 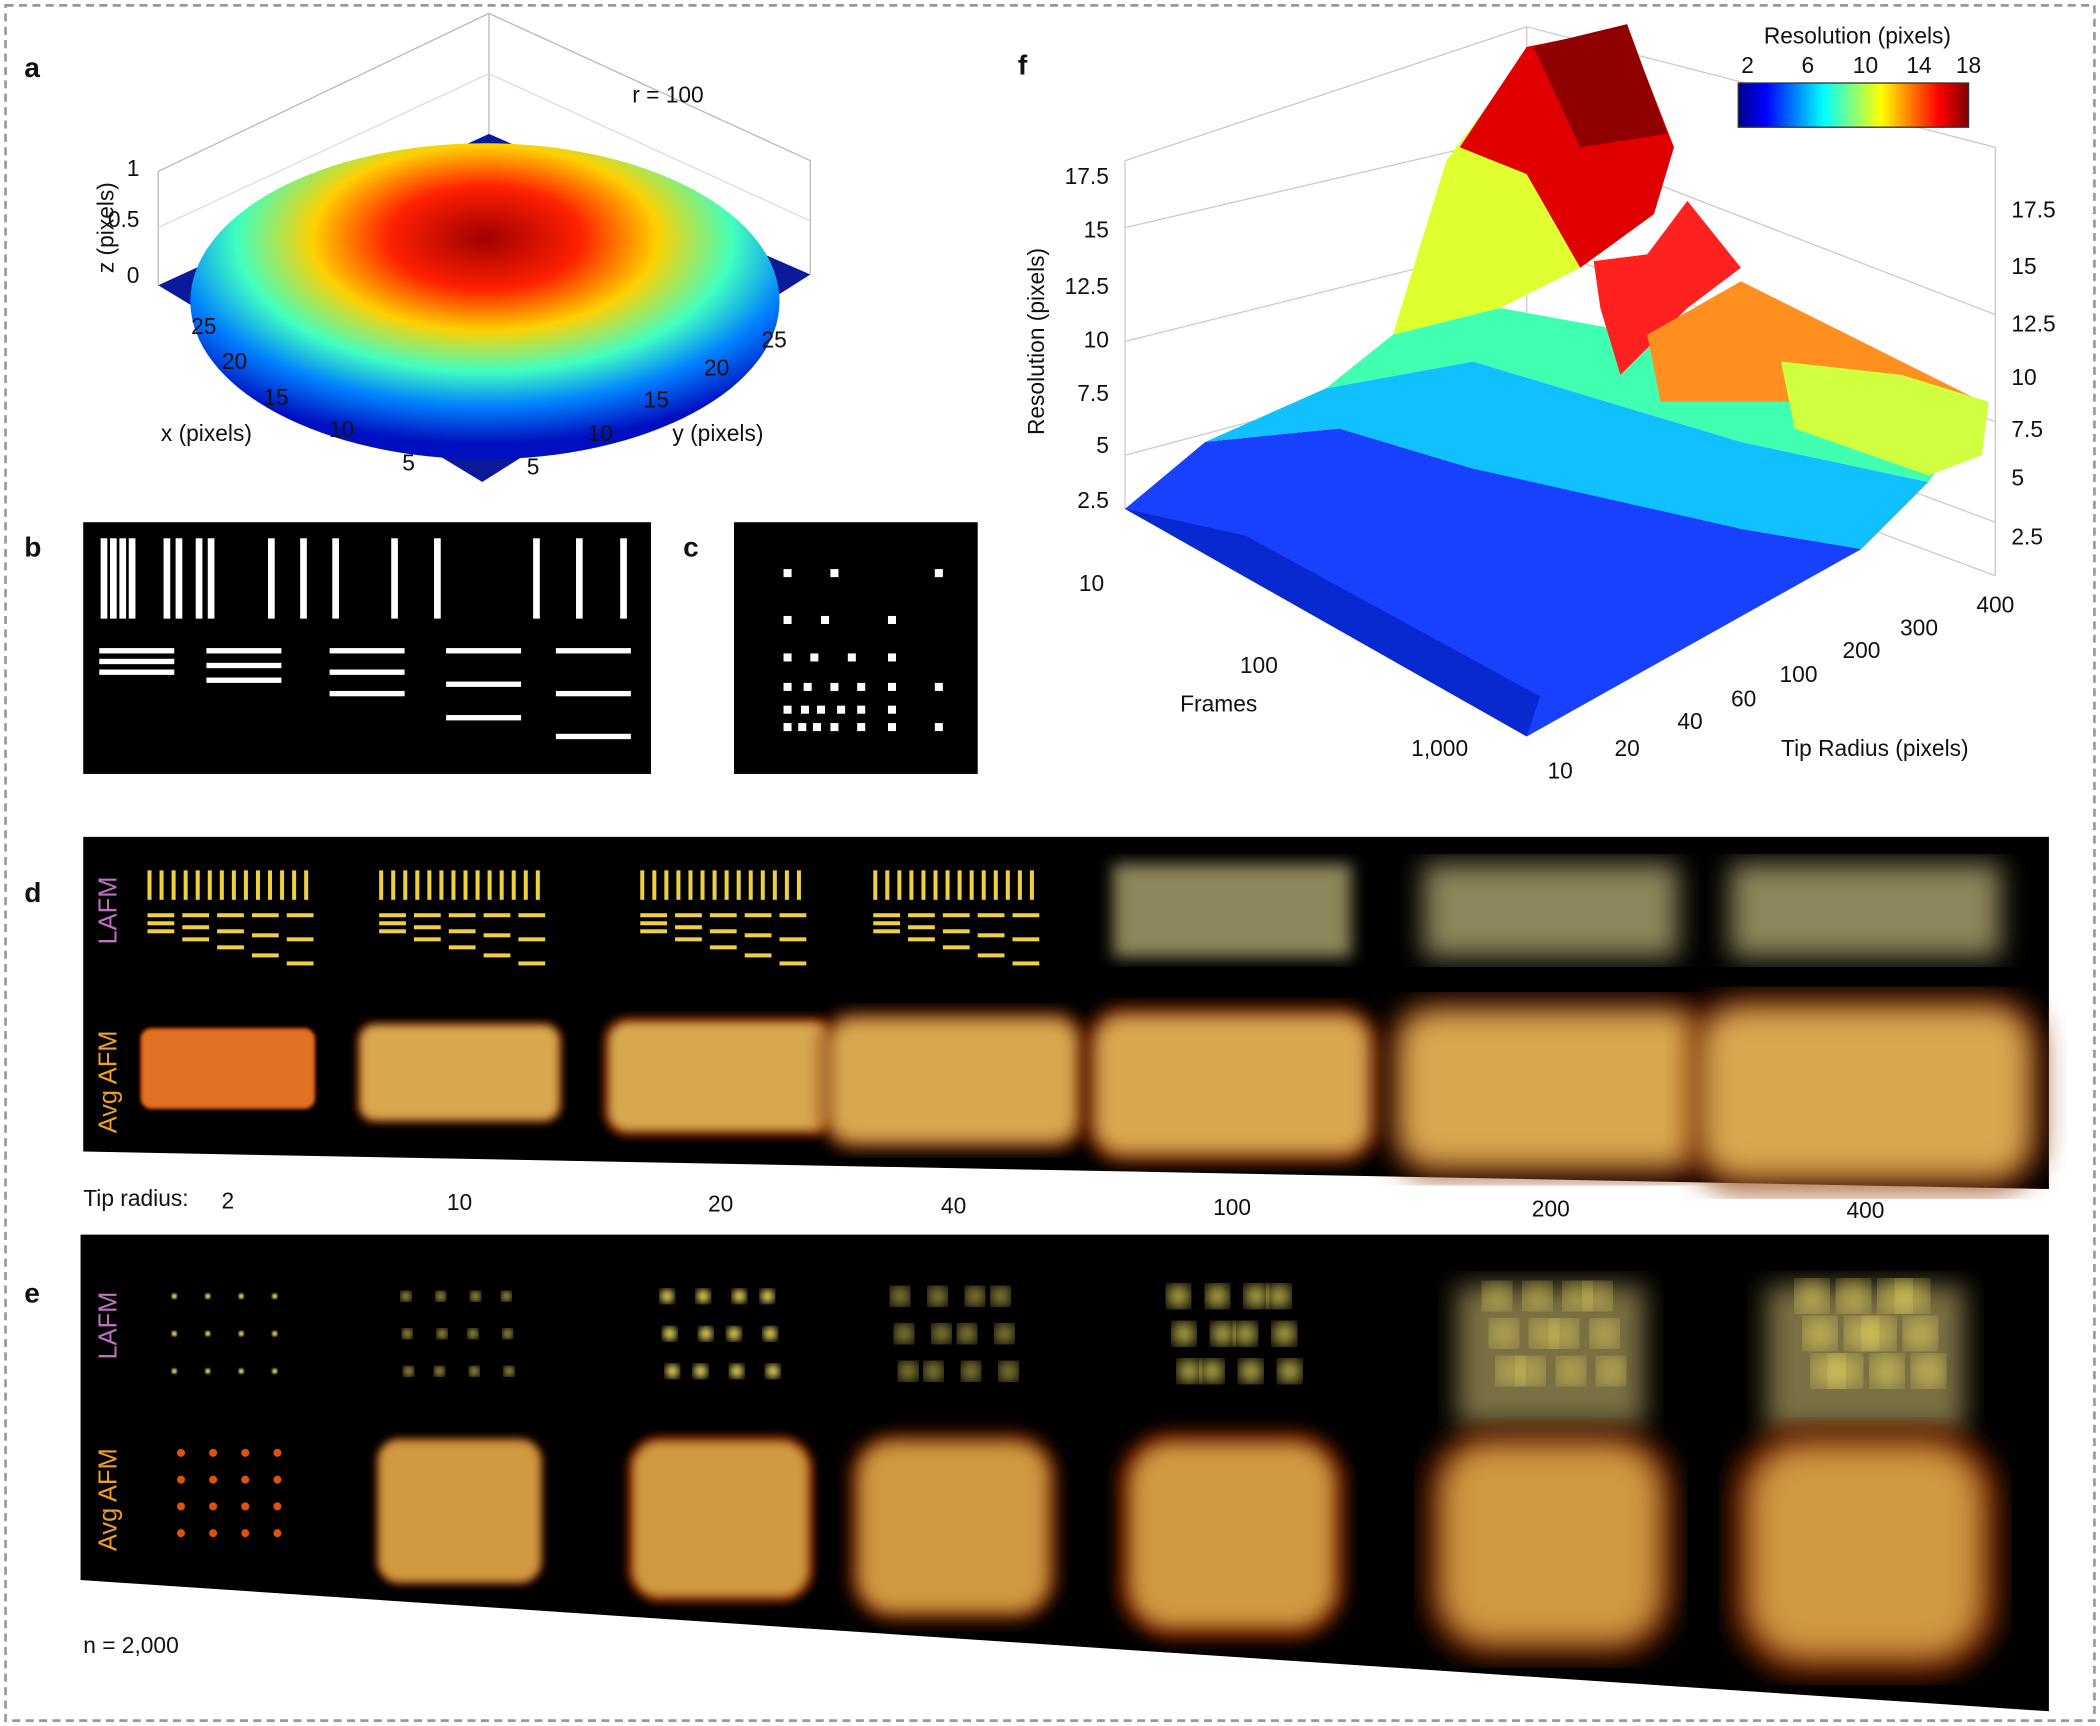 I want to click on tick-label: 17.5, so click(x=1087, y=176).